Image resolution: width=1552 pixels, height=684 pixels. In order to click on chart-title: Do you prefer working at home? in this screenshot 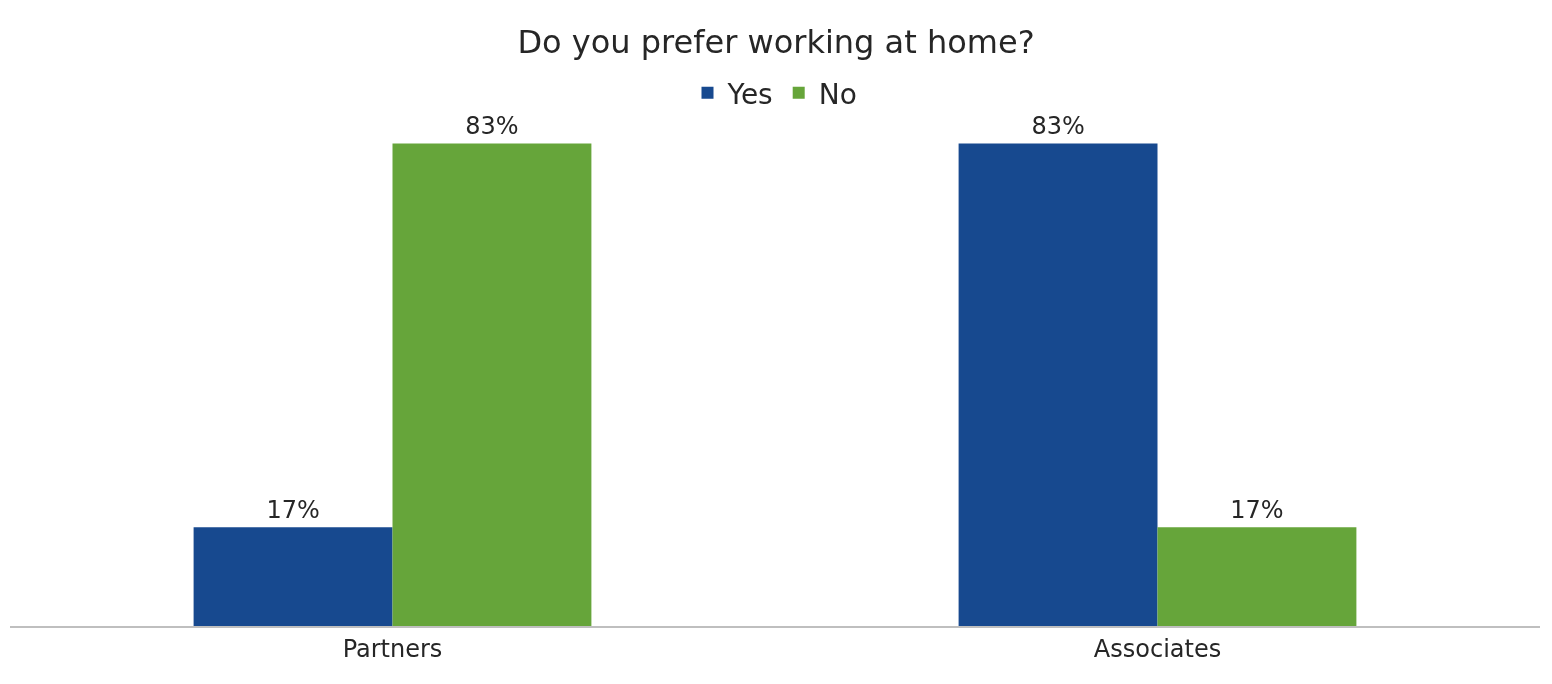, I will do `click(776, 42)`.